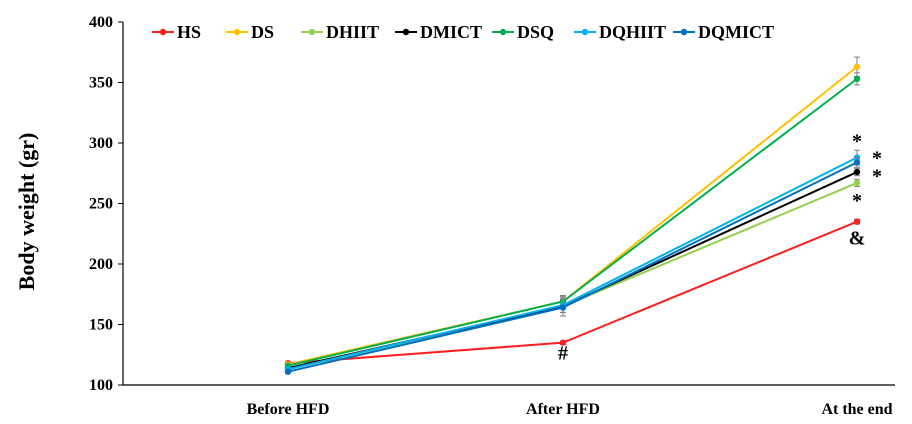 This screenshot has height=424, width=912. I want to click on legend-label: HS, so click(189, 32).